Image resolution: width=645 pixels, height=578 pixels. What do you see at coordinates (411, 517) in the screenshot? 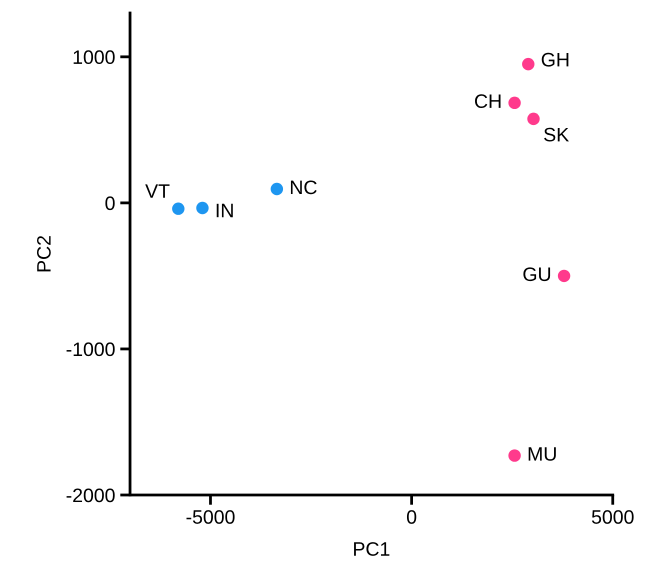
I see `x-tick-label: 0` at bounding box center [411, 517].